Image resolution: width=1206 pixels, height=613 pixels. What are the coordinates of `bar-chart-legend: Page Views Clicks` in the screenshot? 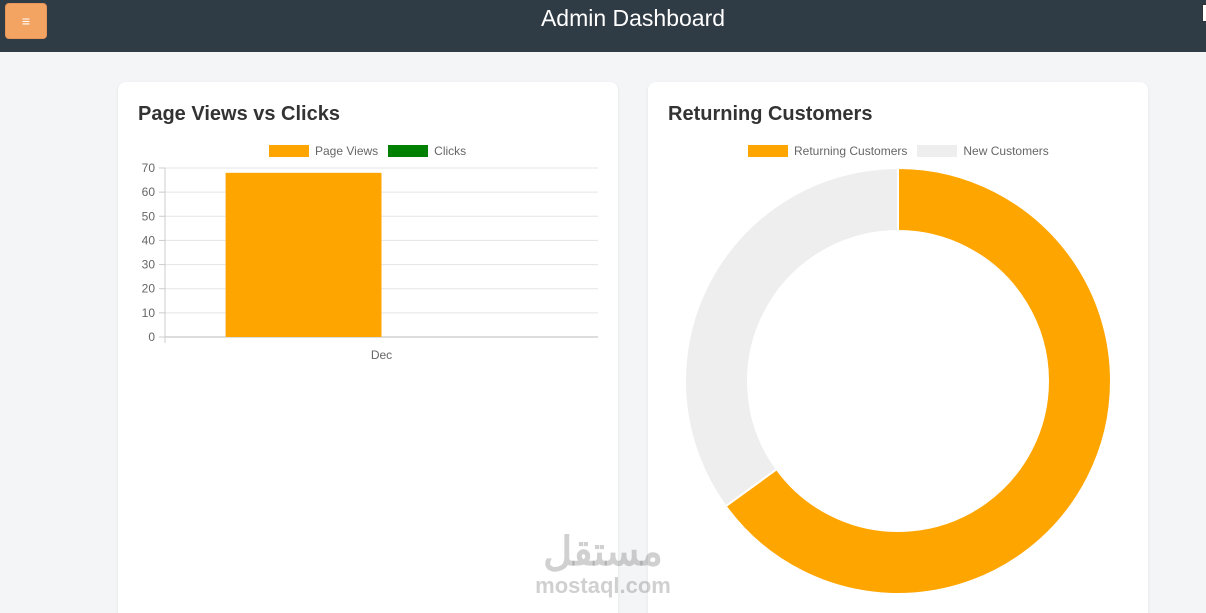 It's located at (372, 151).